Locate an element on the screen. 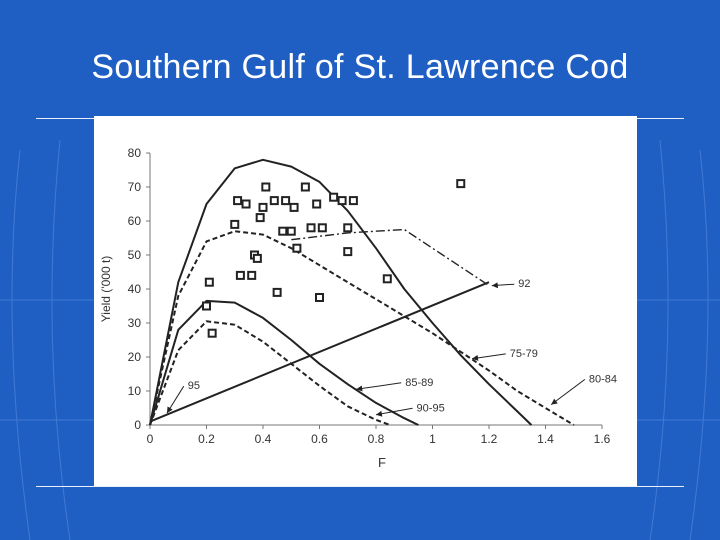 The width and height of the screenshot is (720, 540). slide-title: Southern Gulf of St. Lawrence Cod is located at coordinates (360, 67).